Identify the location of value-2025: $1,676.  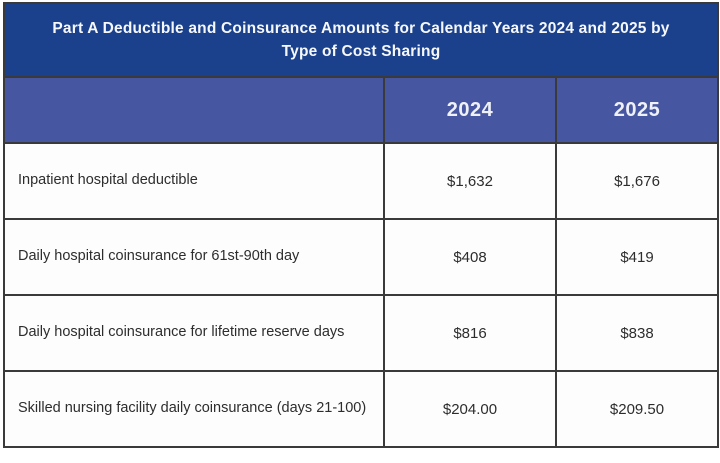
(637, 181).